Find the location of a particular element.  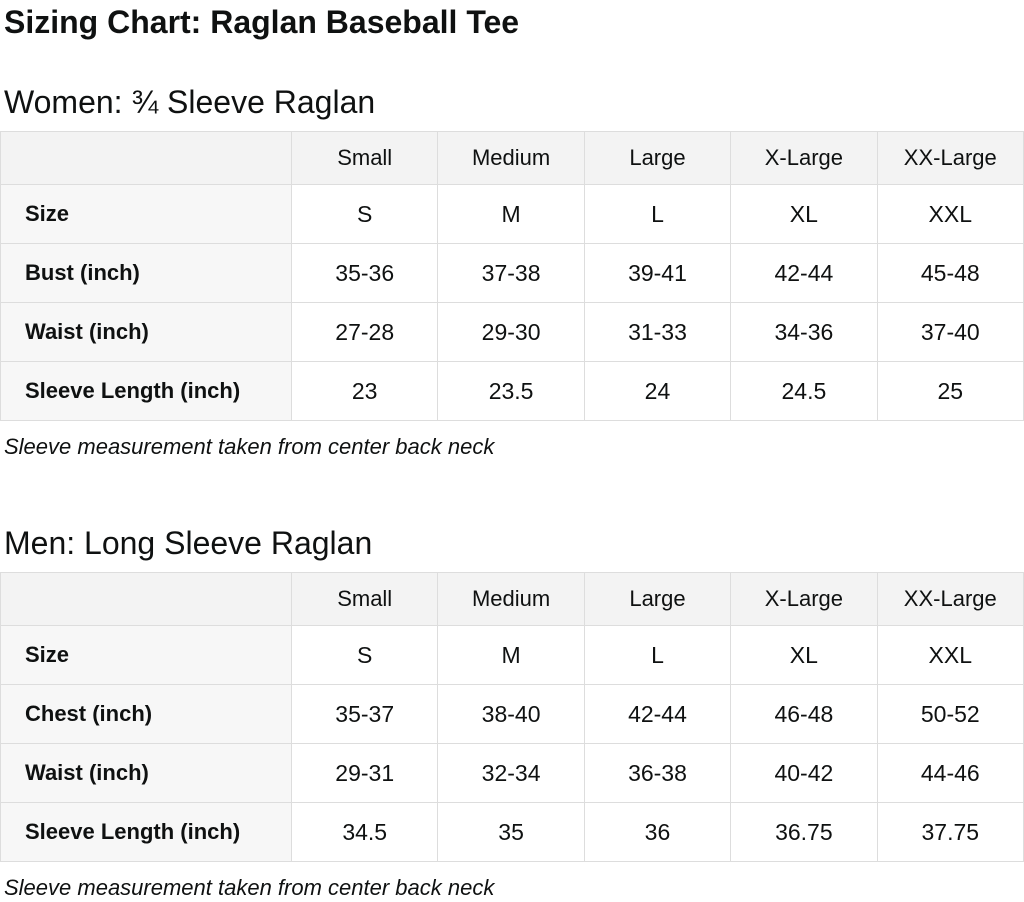

section-heading-women: Women: ¾ Sleeve Raglan is located at coordinates (190, 102).